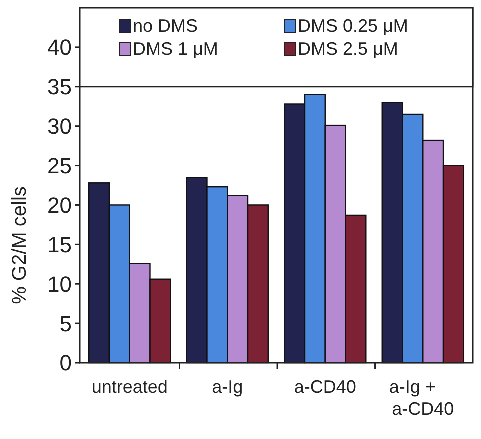 This screenshot has height=439, width=481. I want to click on legend-label: no DMS, so click(165, 26).